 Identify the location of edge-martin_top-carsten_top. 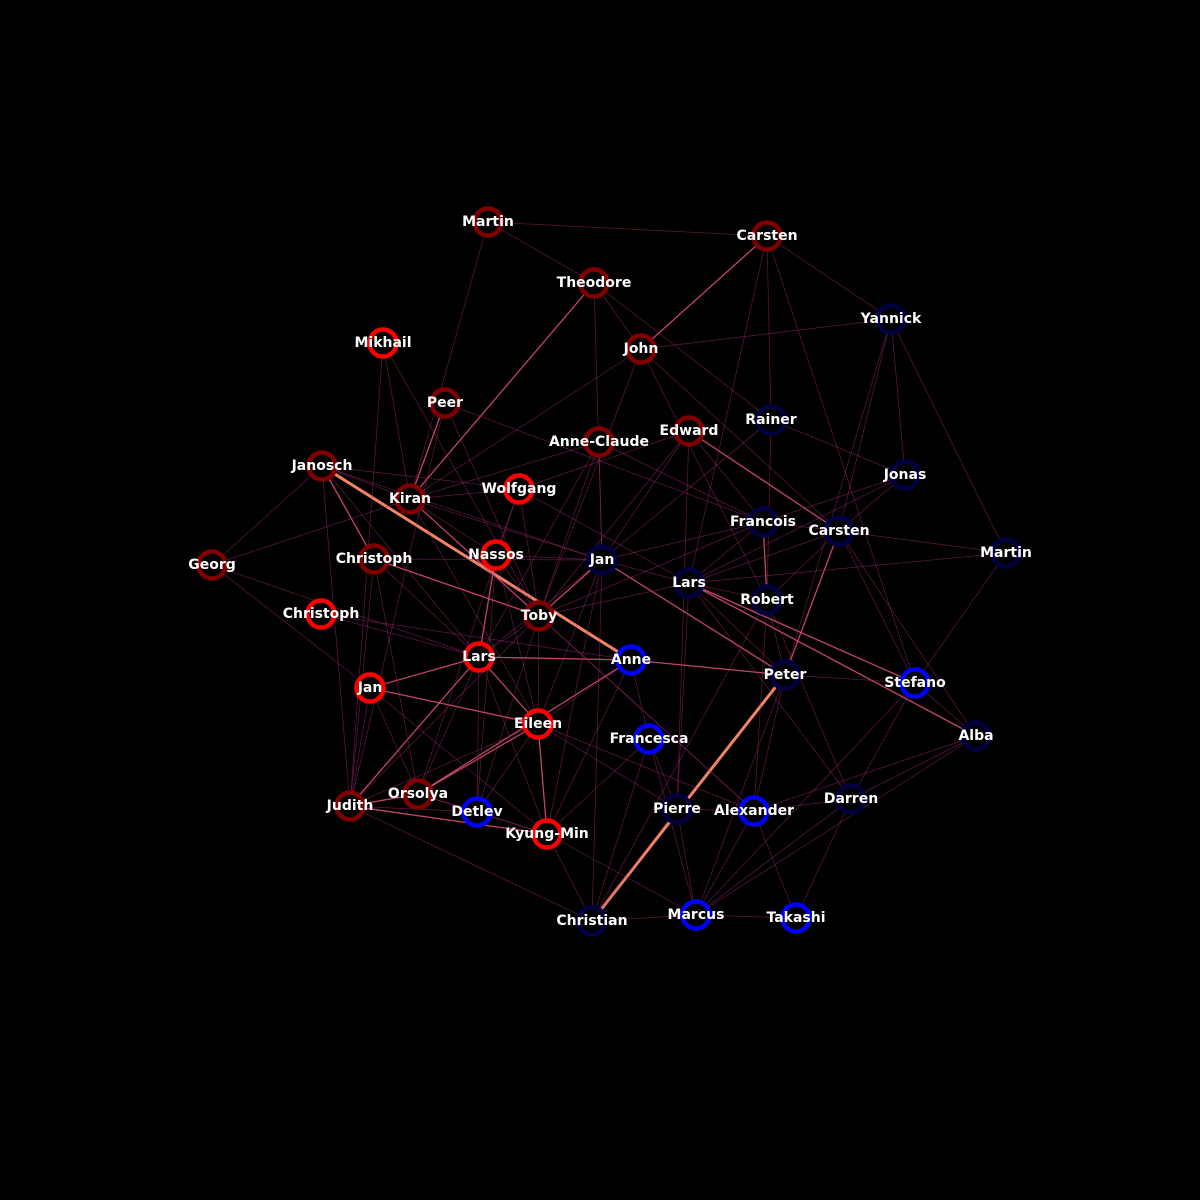
(627, 229).